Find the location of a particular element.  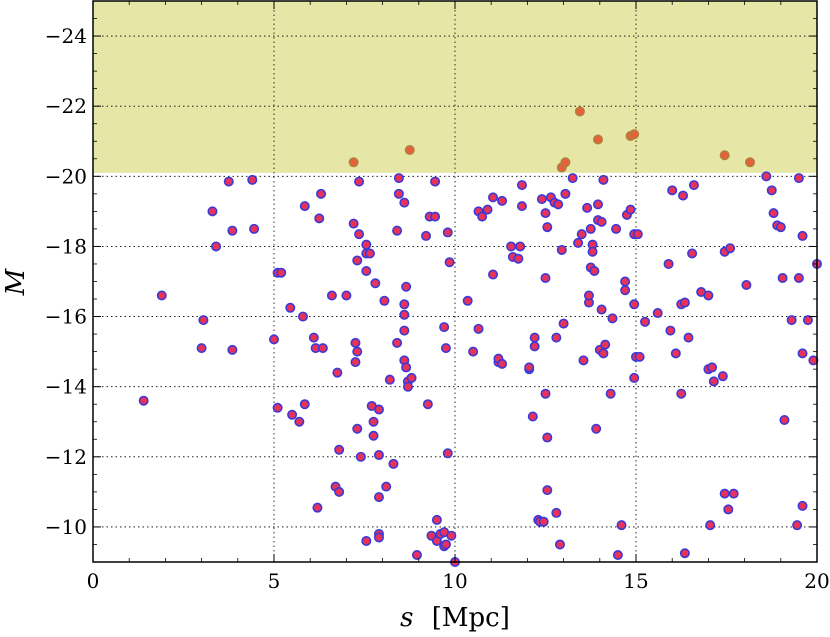

y-axis-label: M is located at coordinates (16, 281).